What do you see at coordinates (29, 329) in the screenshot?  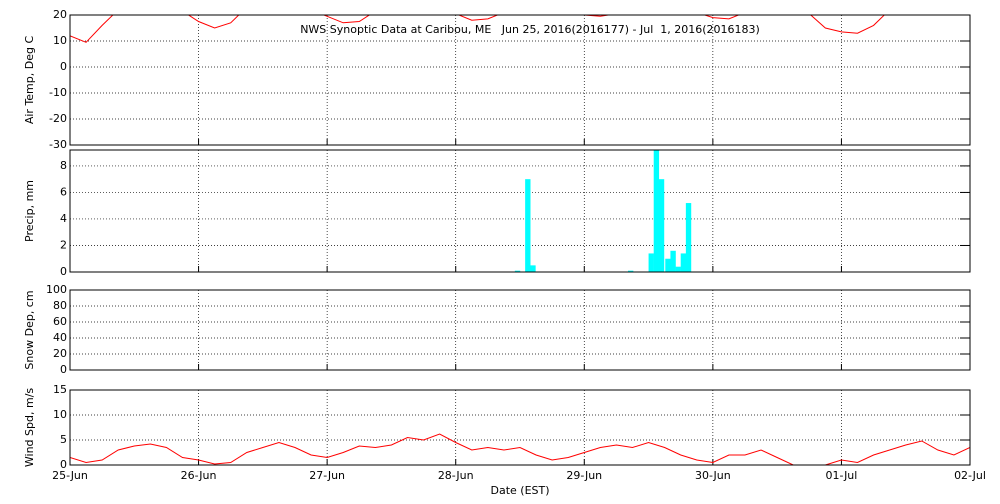 I see `y-axis-label: Snow Dep, cm` at bounding box center [29, 329].